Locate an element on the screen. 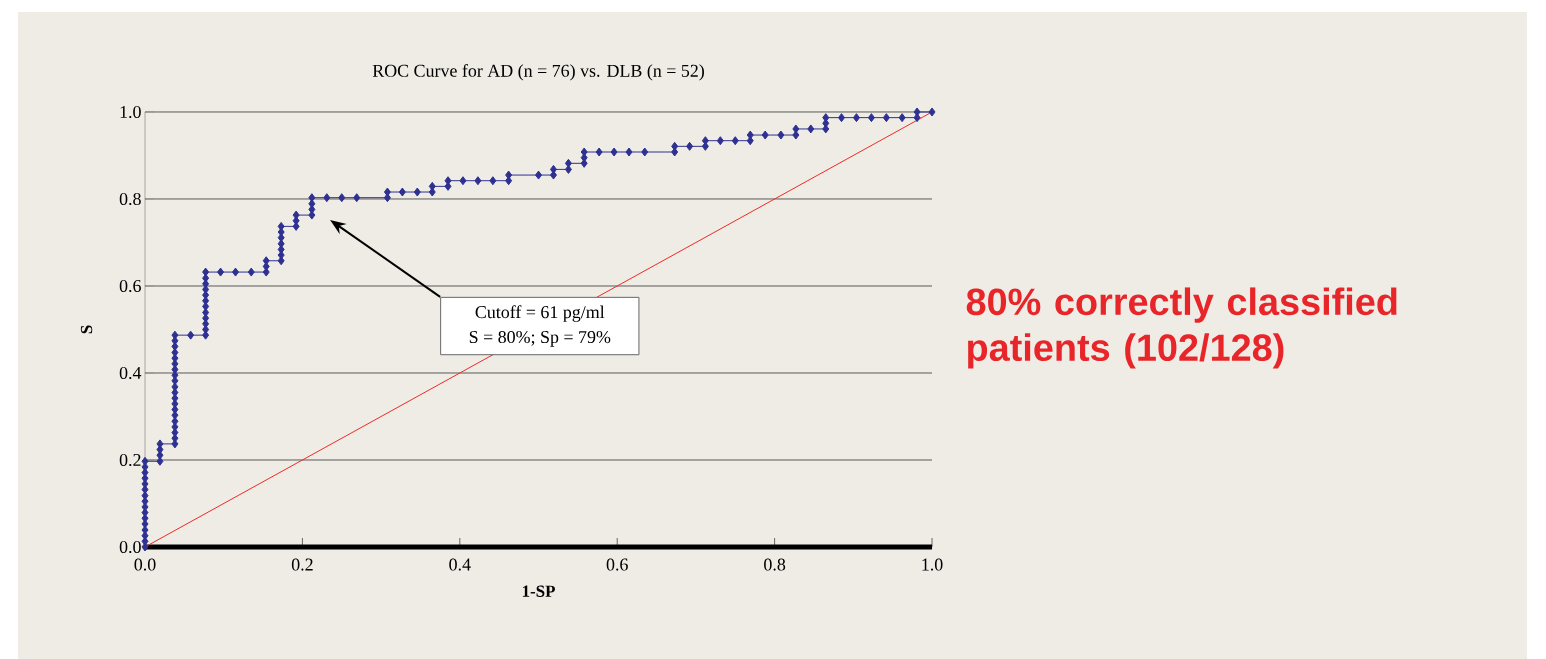  x-tick-label: 1.0 is located at coordinates (932, 564).